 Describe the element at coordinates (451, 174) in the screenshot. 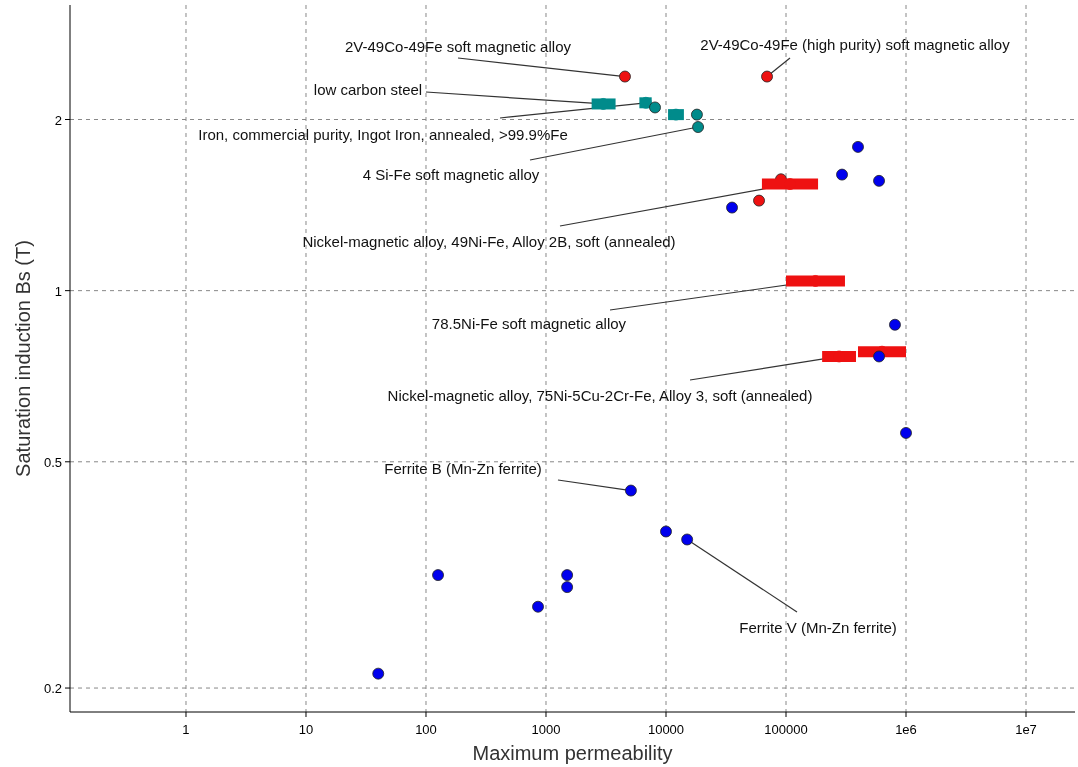

I see `annotation: 4 Si-Fe soft magnetic alloy` at that location.